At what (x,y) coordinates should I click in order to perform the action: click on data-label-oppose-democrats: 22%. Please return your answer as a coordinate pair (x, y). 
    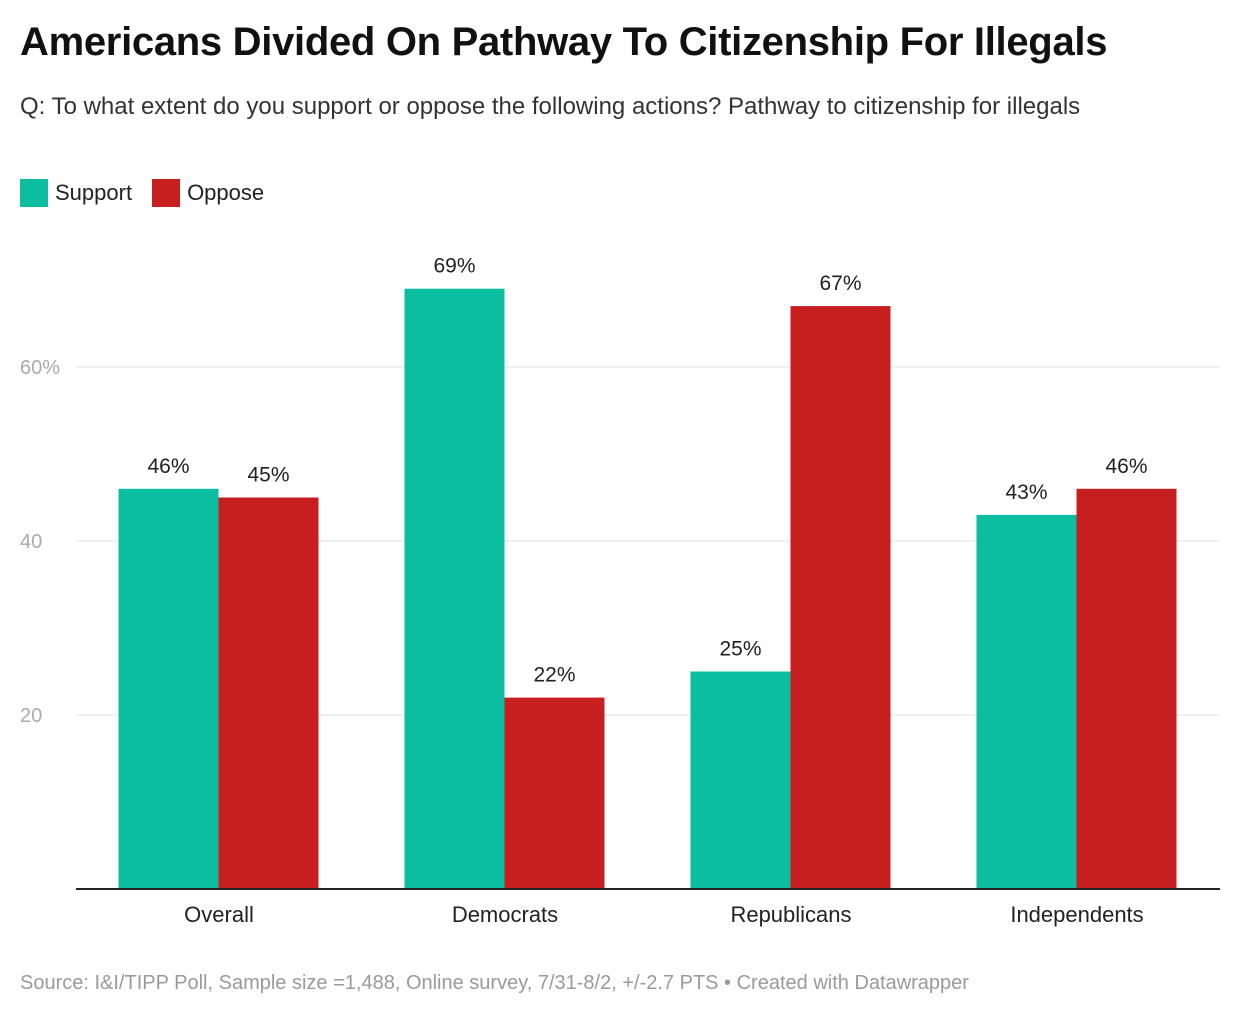
    Looking at the image, I should click on (554, 675).